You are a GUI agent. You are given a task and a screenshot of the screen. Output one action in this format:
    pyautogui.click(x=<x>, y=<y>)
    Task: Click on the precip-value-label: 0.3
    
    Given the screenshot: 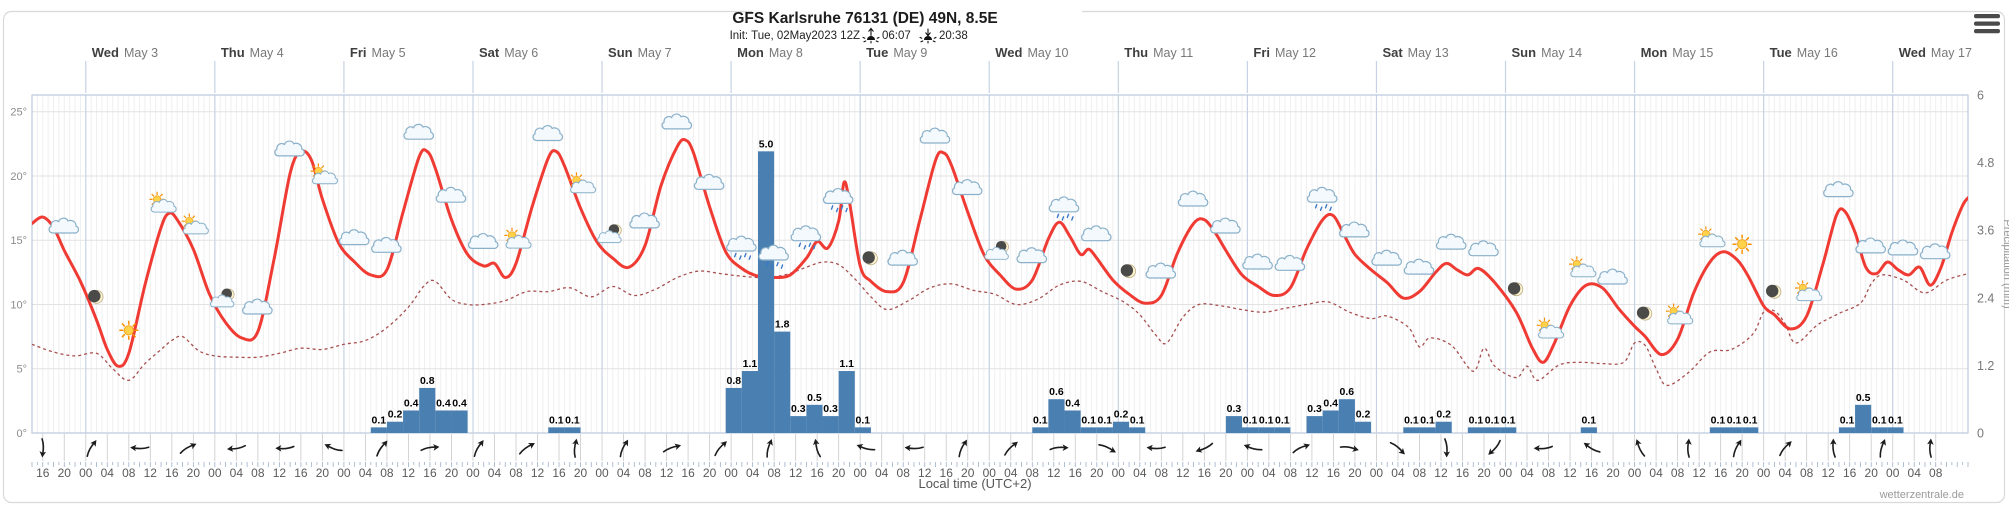 What is the action you would take?
    pyautogui.click(x=798, y=409)
    